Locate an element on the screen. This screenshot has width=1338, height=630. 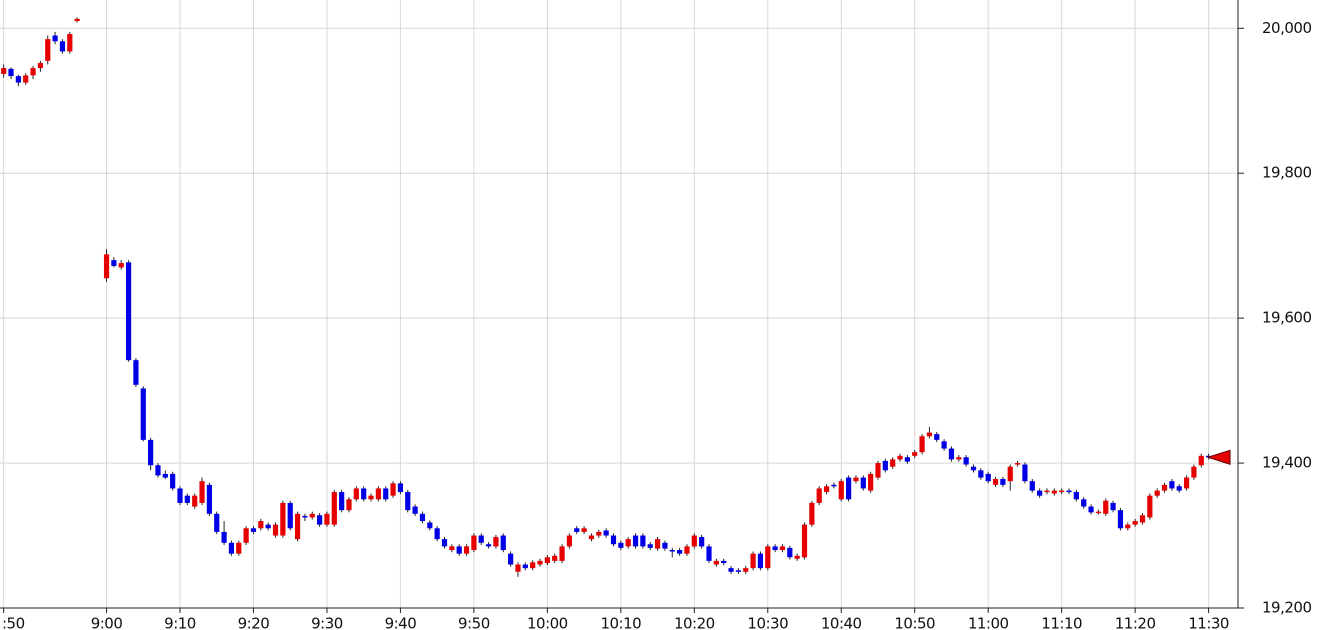
x-tick-label: 9:40 is located at coordinates (401, 622).